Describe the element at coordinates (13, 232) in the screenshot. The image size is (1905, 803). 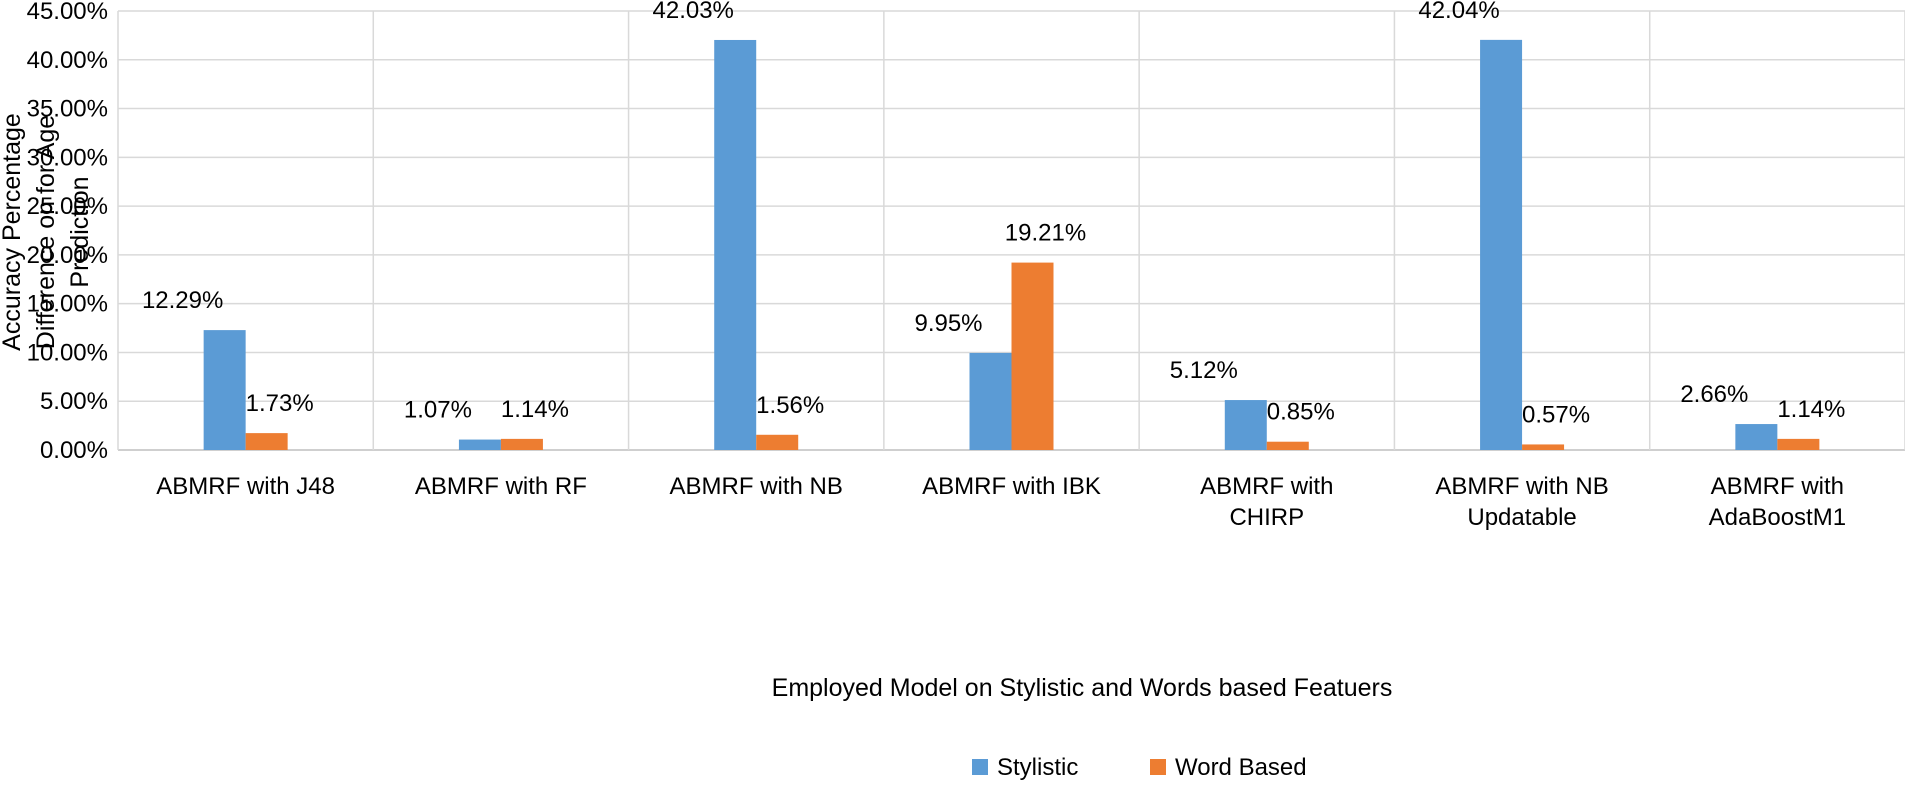
I see `y-axis-title-line: Accuracy Percentage` at that location.